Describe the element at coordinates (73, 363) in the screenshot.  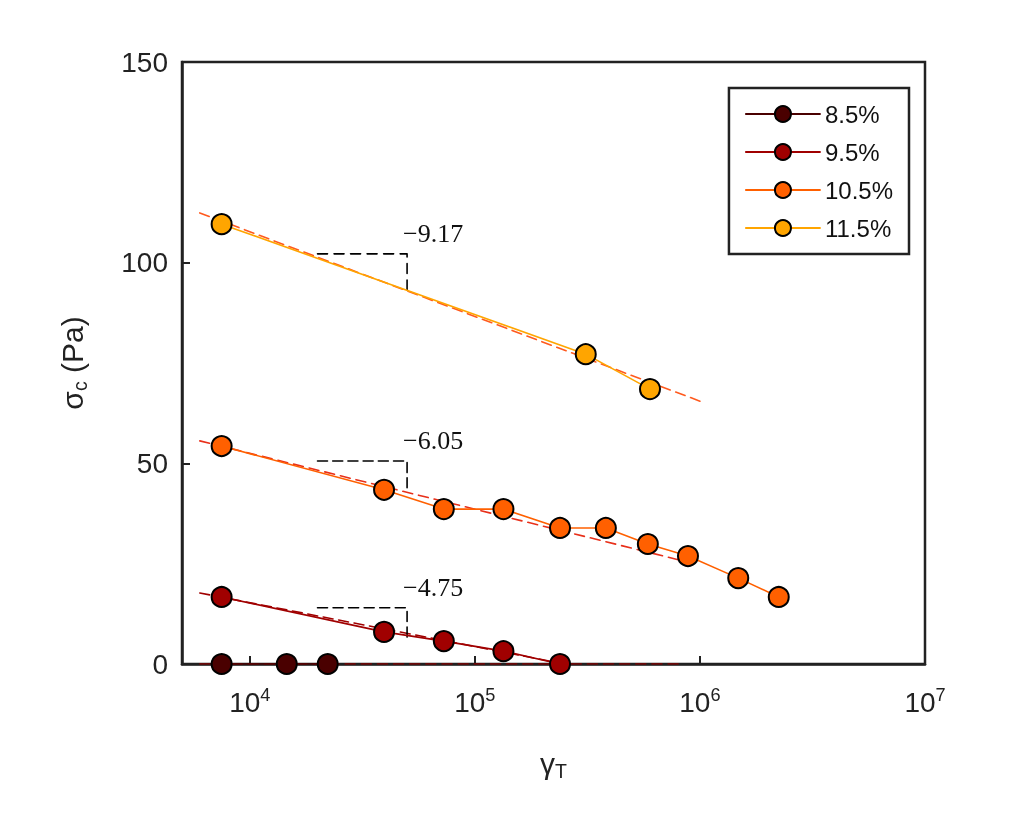
I see `y-axis-title: σc (Pa)` at that location.